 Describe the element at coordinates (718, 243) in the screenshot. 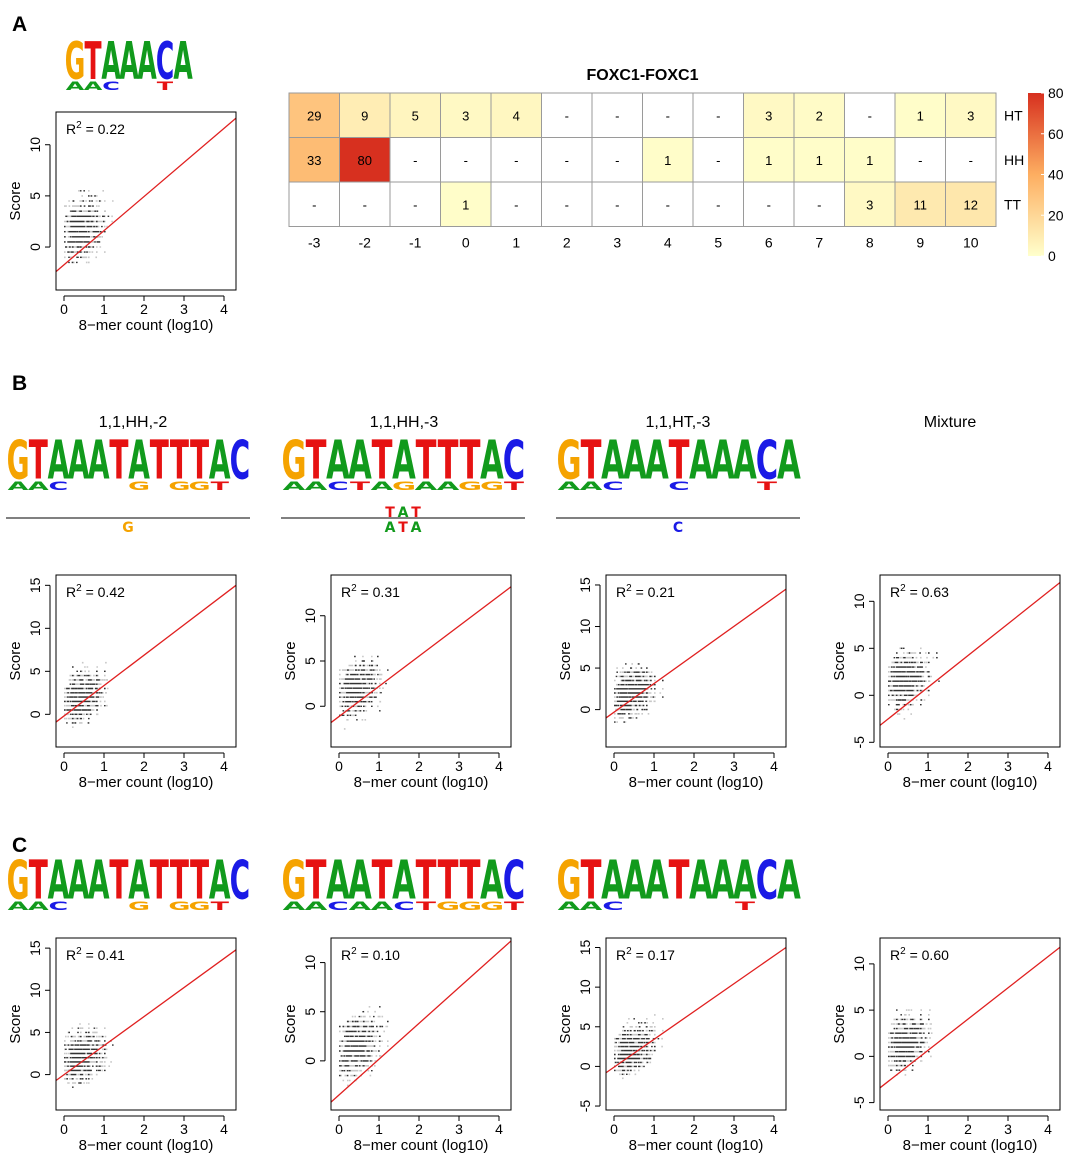

I see `heatmap-col-label: 5` at that location.